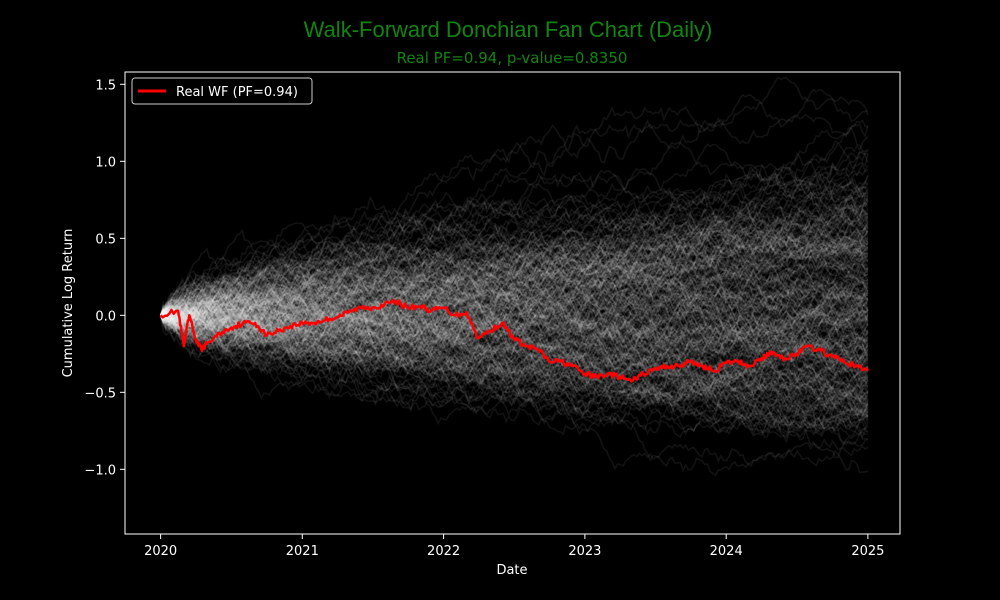  What do you see at coordinates (105, 239) in the screenshot?
I see `y-tick-label: 0.5` at bounding box center [105, 239].